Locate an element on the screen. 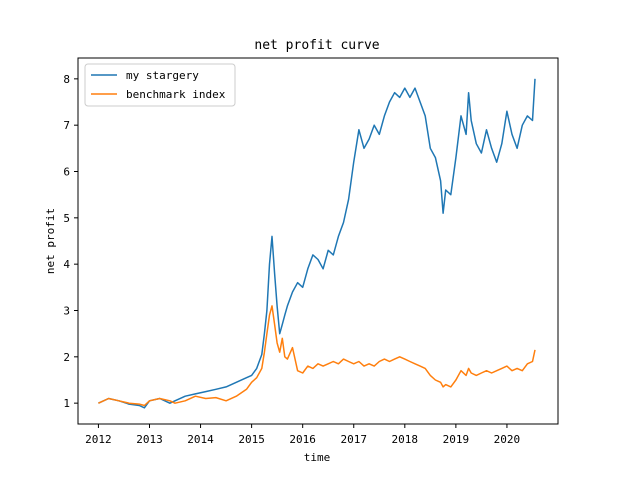 This screenshot has width=620, height=477. y-tick-label: 1 is located at coordinates (66, 403).